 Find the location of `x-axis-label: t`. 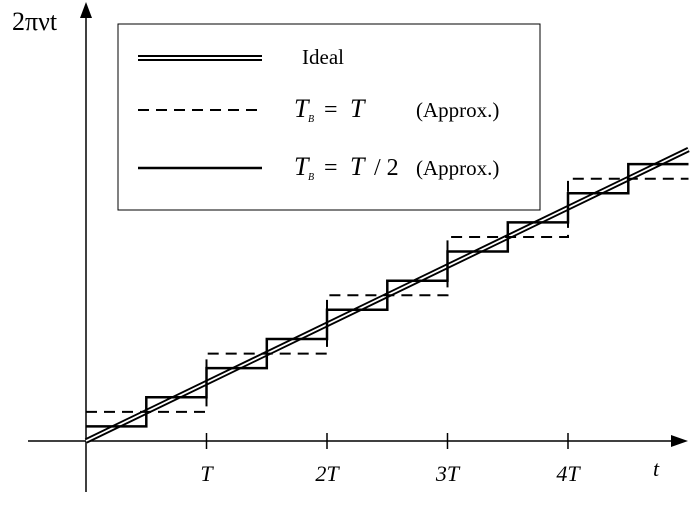

x-axis-label: t is located at coordinates (656, 468).